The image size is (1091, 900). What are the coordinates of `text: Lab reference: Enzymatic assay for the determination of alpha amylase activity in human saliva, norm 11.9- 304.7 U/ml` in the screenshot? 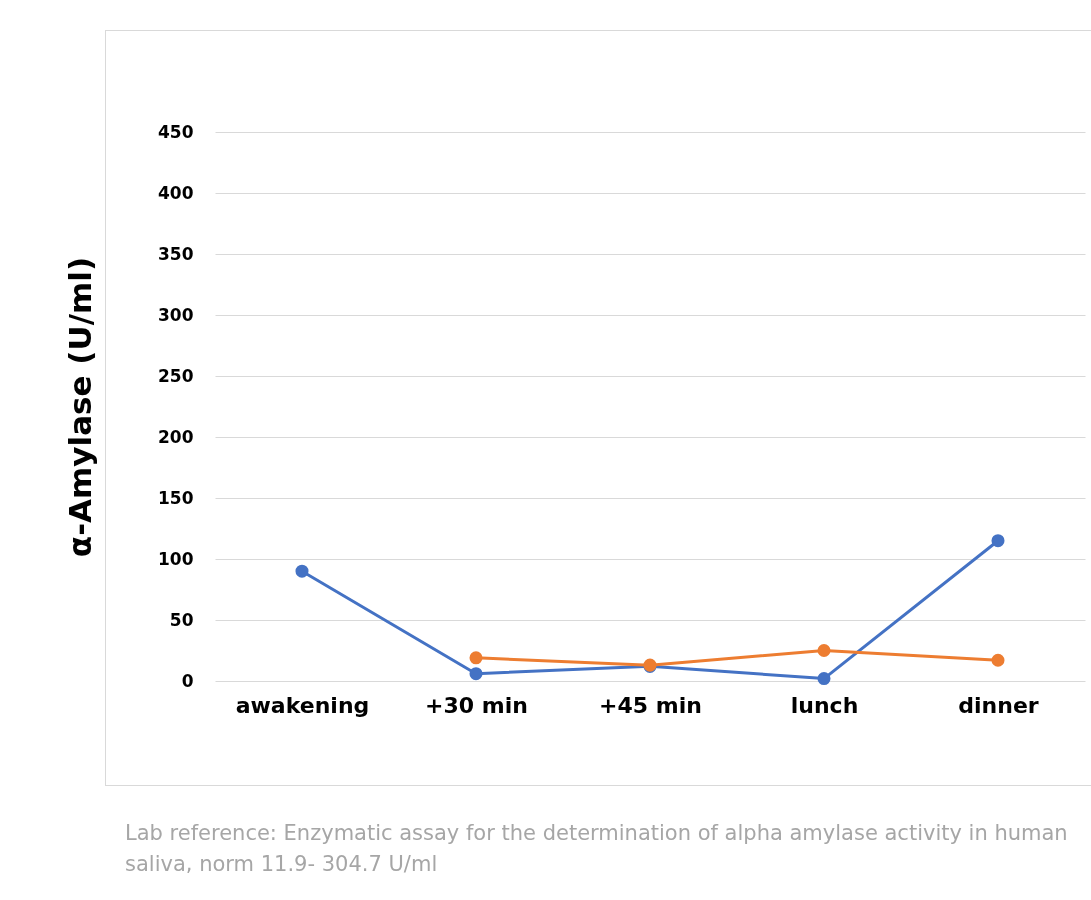 It's located at (597, 849).